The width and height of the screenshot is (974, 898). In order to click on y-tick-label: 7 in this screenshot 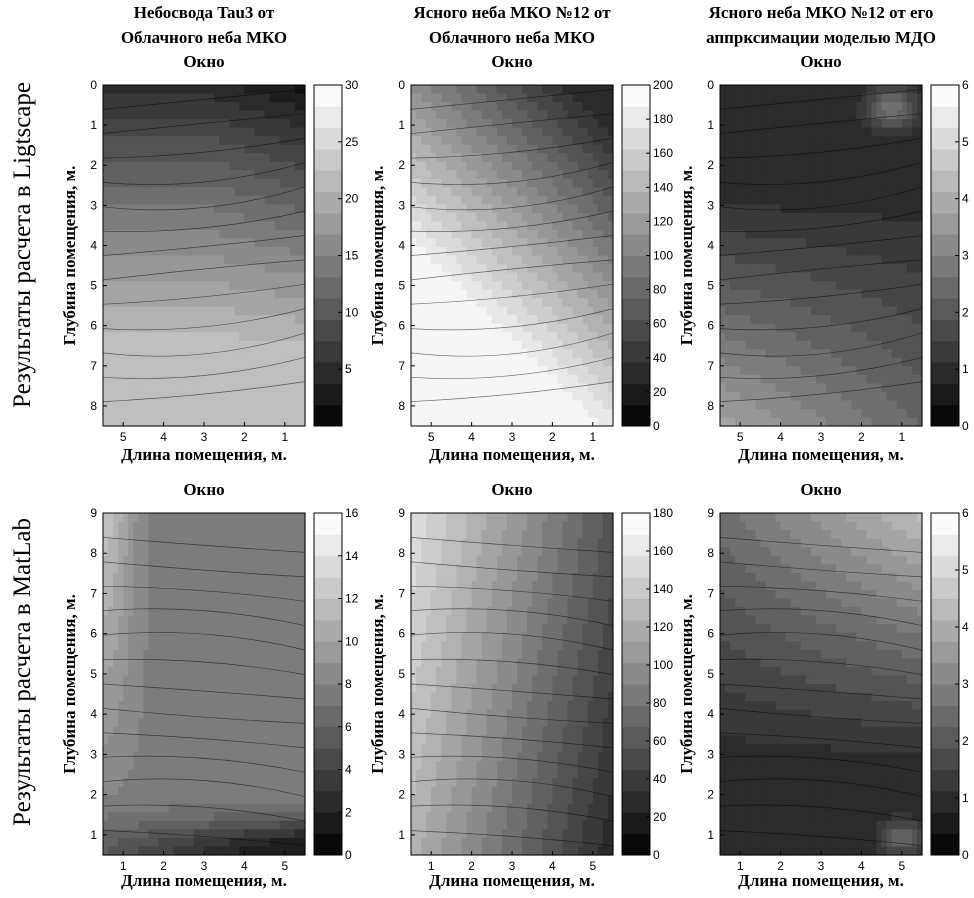, I will do `click(401, 366)`.